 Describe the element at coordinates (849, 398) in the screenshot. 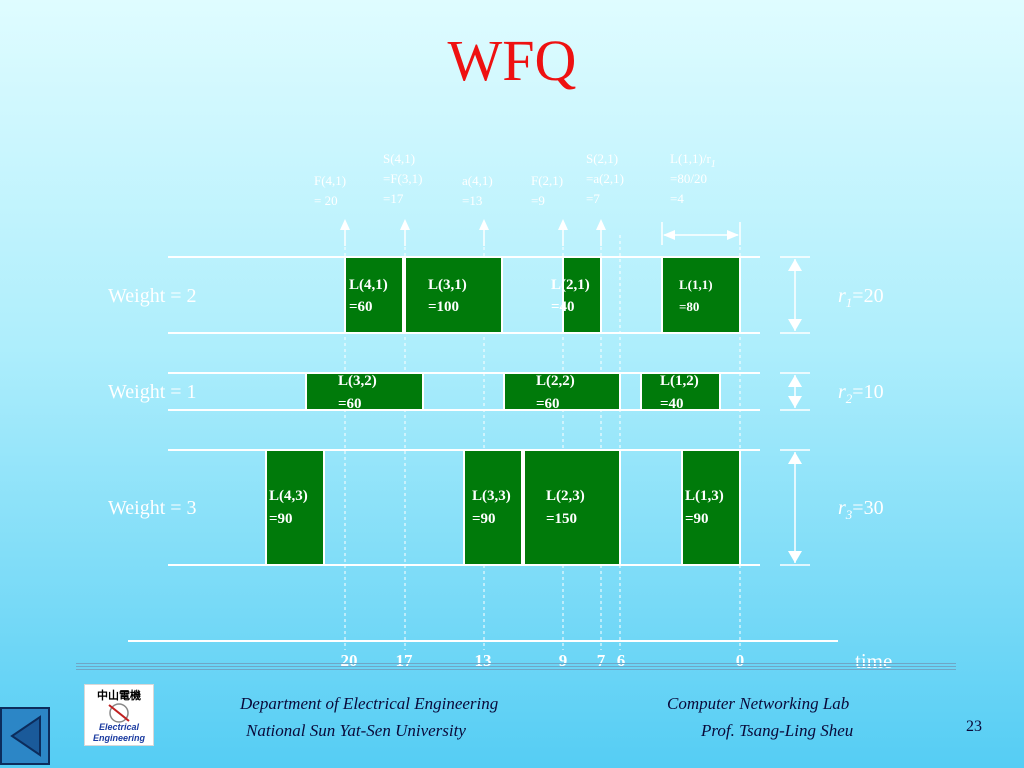

I see `rate-subscript: 2` at that location.